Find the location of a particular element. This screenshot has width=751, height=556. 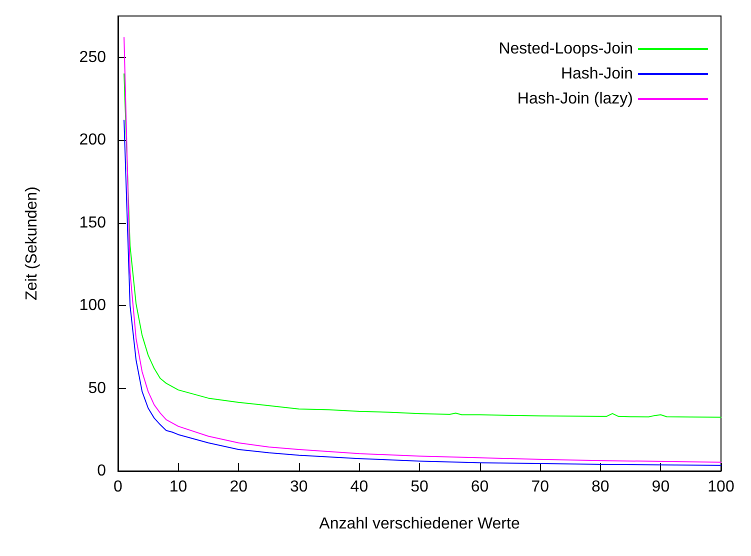

x-tick-label: 20 is located at coordinates (239, 487).